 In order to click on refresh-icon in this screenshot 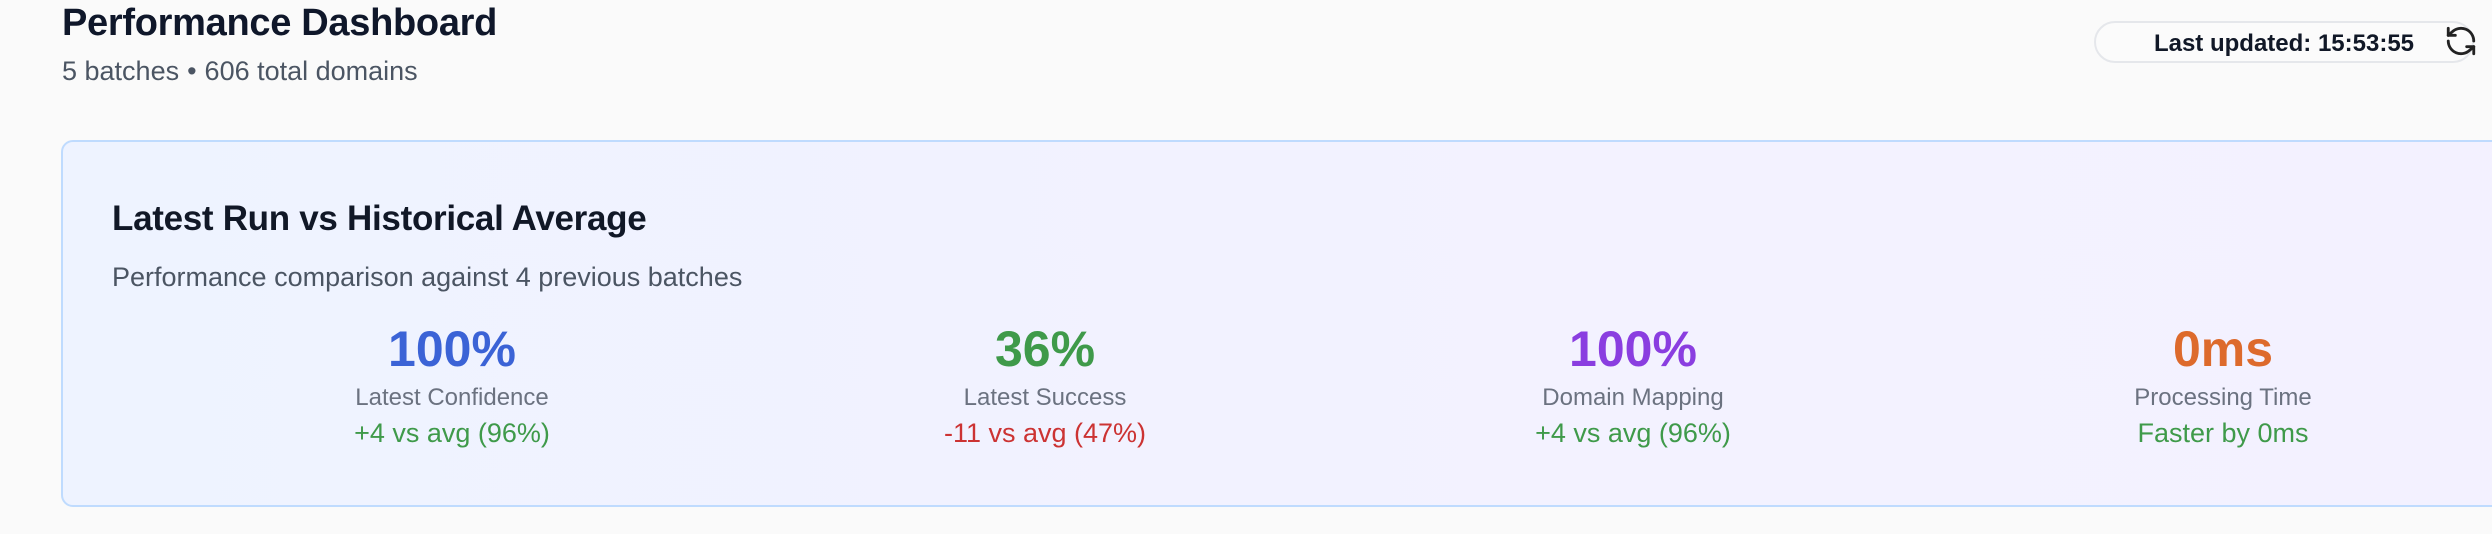, I will do `click(2461, 43)`.